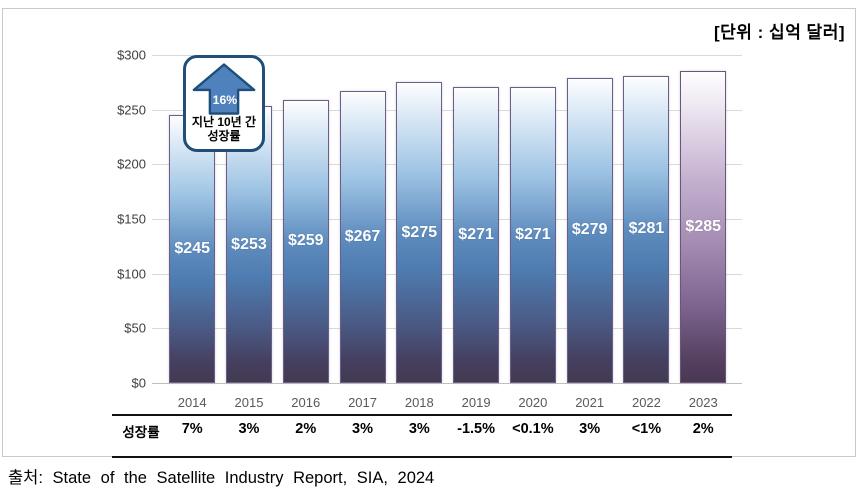 Image resolution: width=858 pixels, height=491 pixels. Describe the element at coordinates (192, 429) in the screenshot. I see `growth-rate-2014: 7%` at that location.